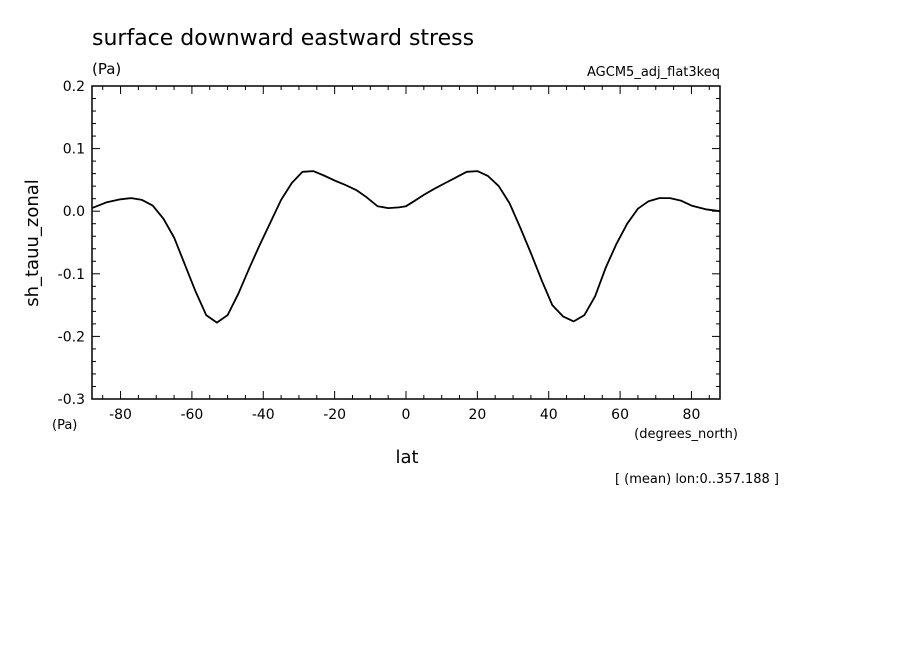 This screenshot has width=904, height=654. What do you see at coordinates (74, 212) in the screenshot?
I see `y-tick-label: 0.0` at bounding box center [74, 212].